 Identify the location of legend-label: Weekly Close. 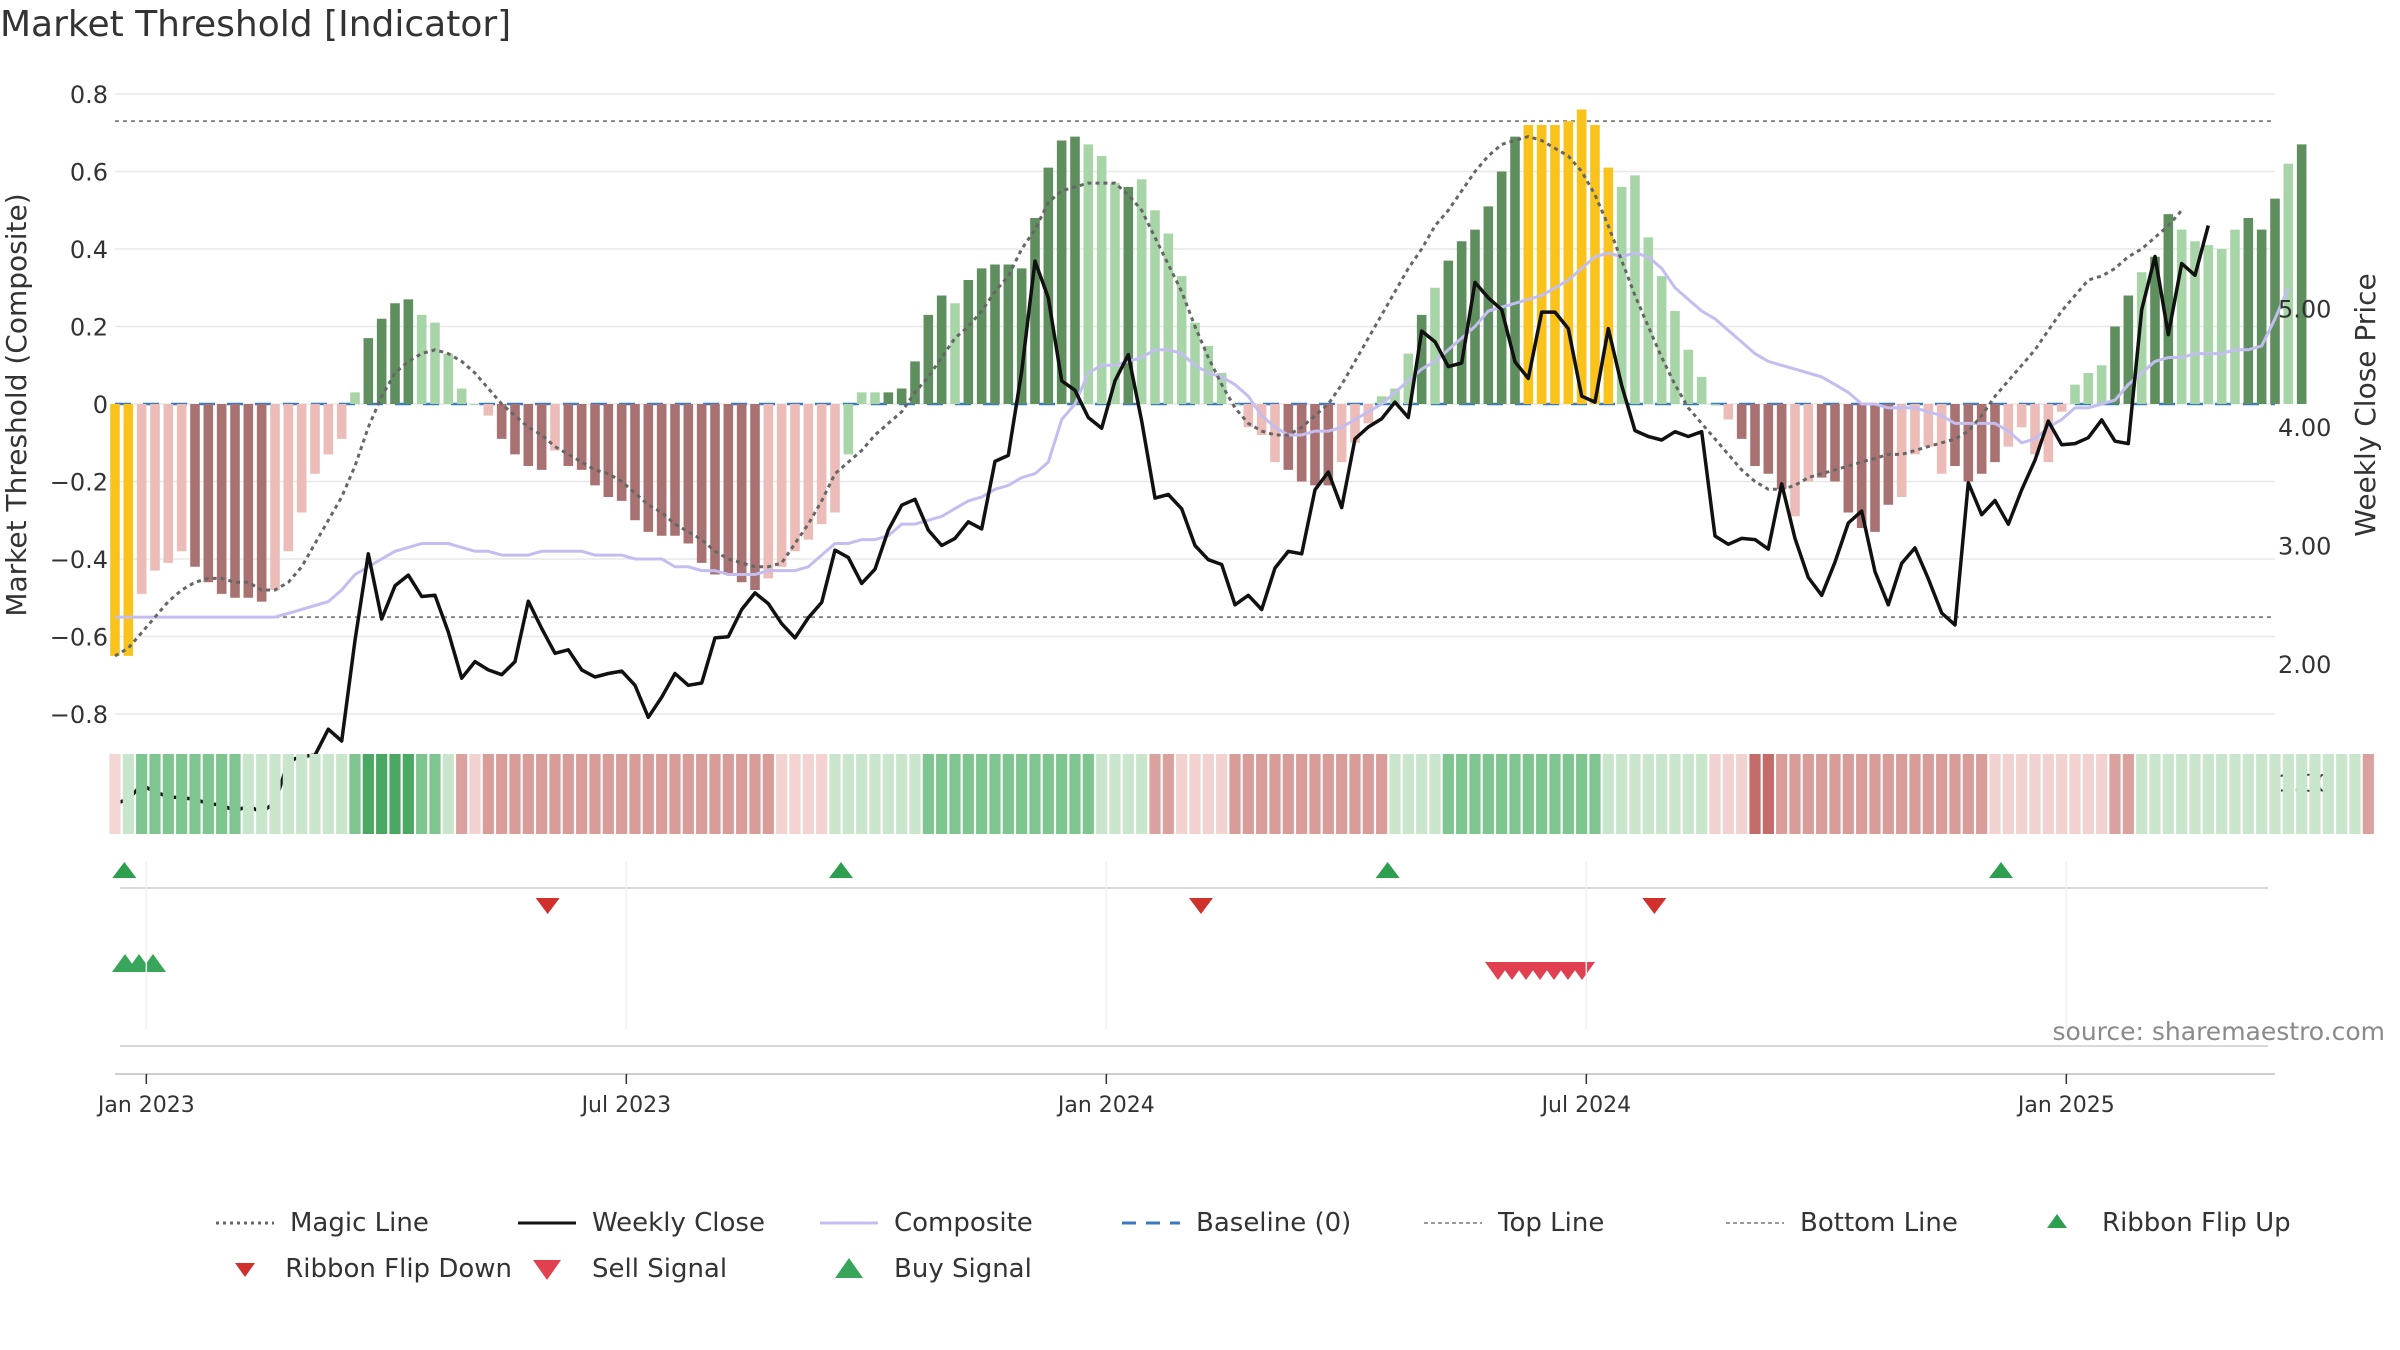
(678, 1223).